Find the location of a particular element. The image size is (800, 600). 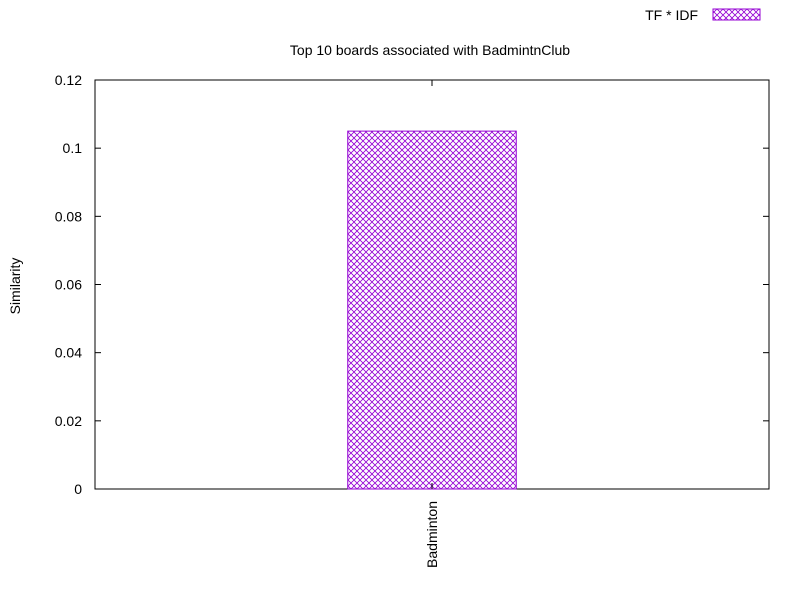

legend: TF * IDF is located at coordinates (703, 15).